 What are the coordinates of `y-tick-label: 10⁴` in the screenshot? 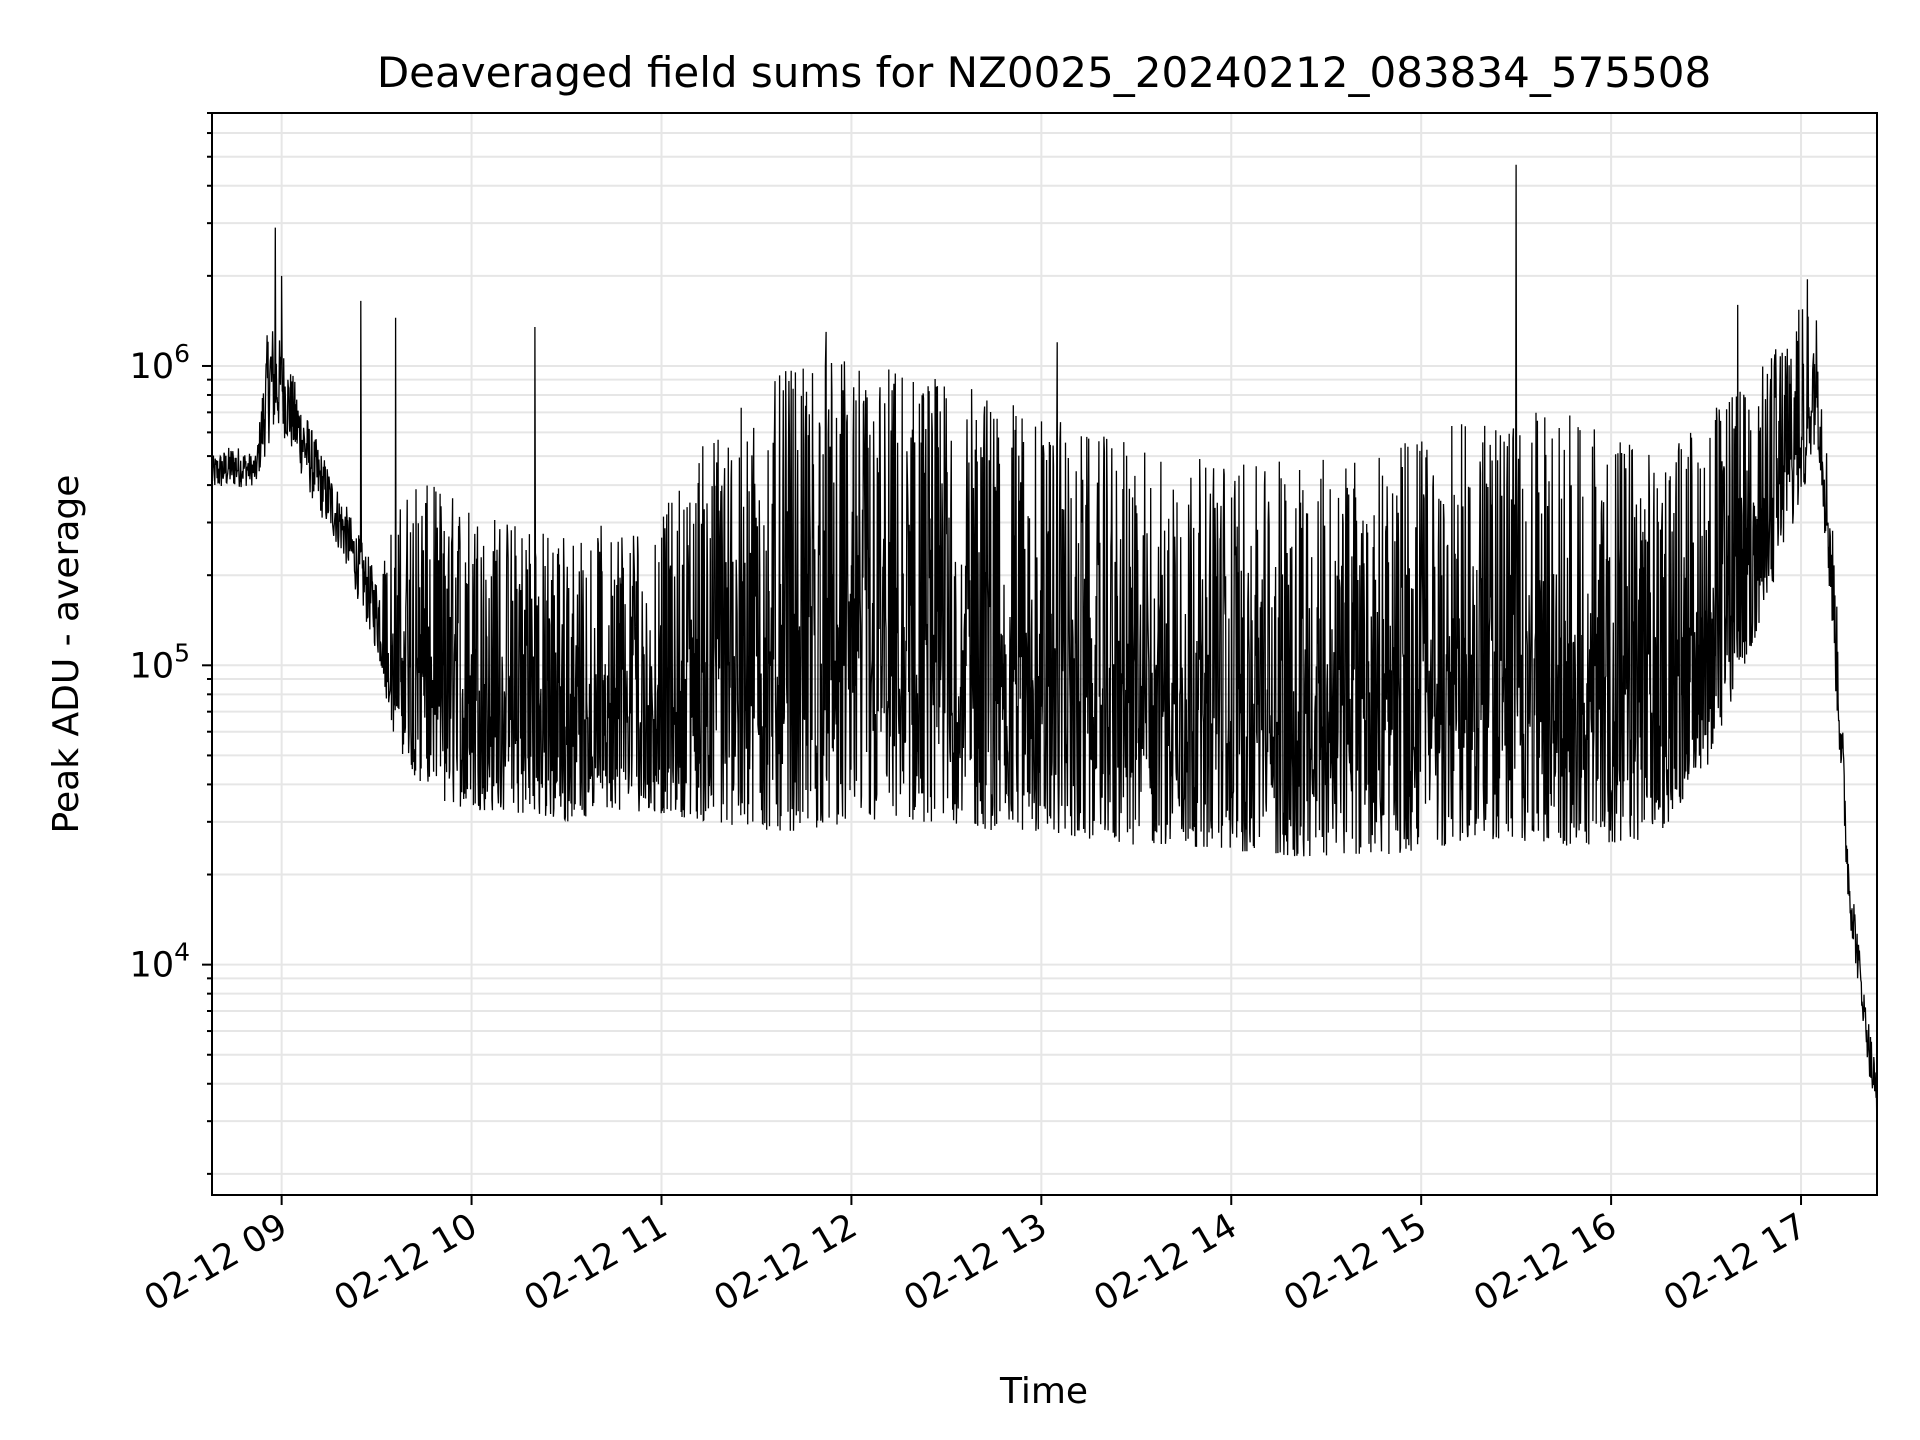 It's located at (160, 962).